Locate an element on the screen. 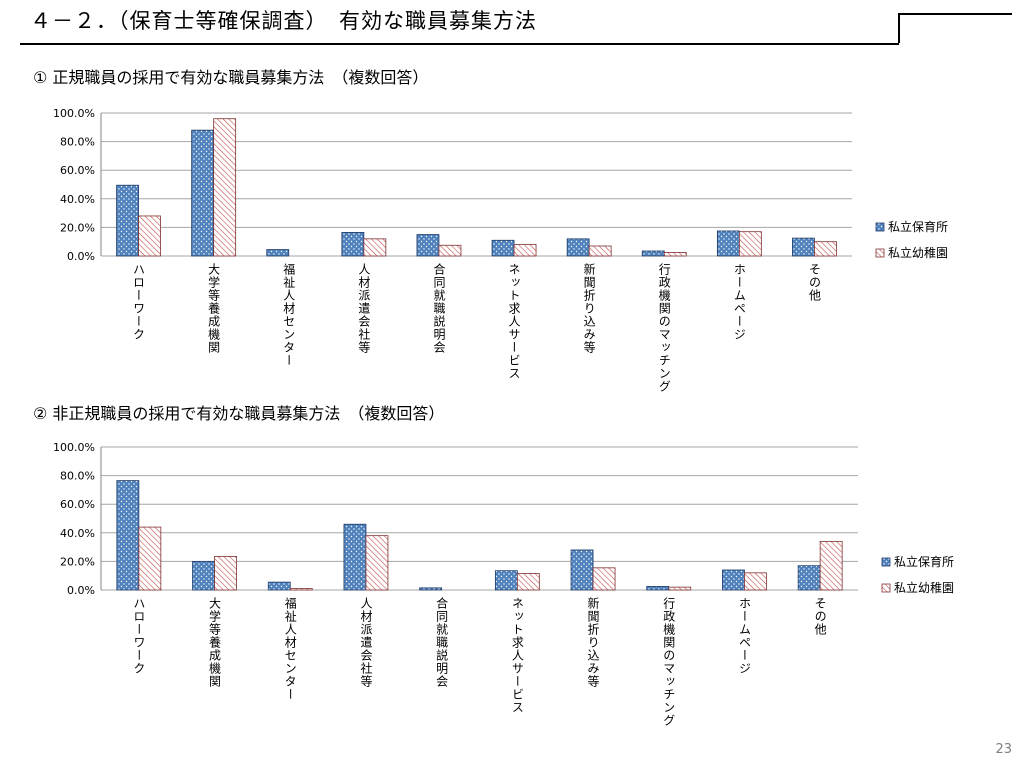  title-underline is located at coordinates (459, 44).